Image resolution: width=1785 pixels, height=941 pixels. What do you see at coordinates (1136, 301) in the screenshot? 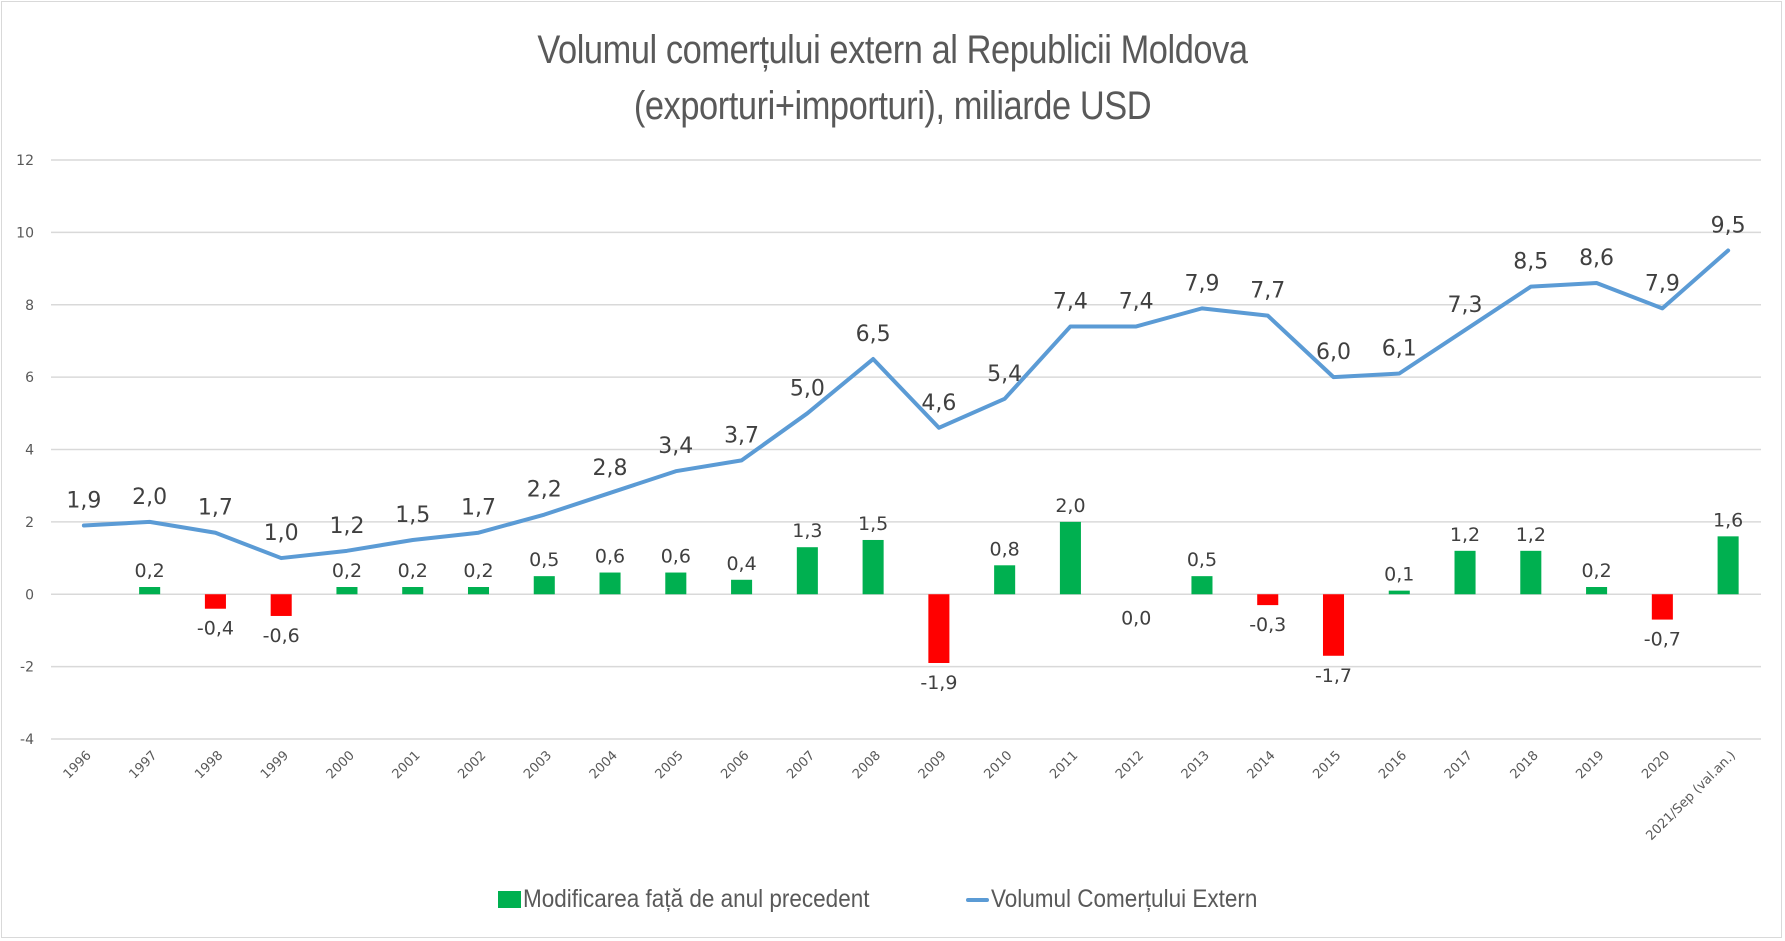
I see `line-data-label: 7,4` at bounding box center [1136, 301].